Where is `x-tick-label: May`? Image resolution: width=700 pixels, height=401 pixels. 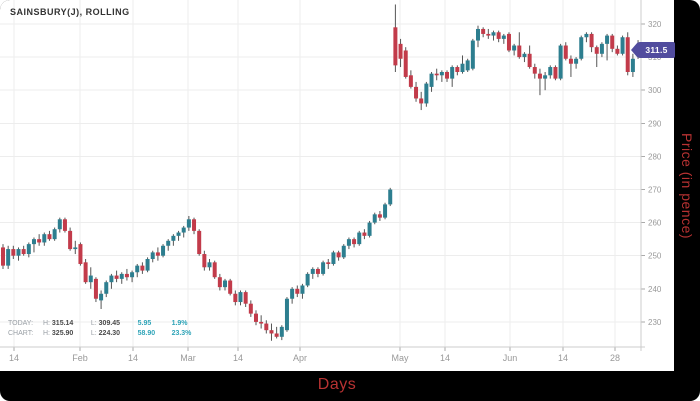 x-tick-label: May is located at coordinates (400, 358).